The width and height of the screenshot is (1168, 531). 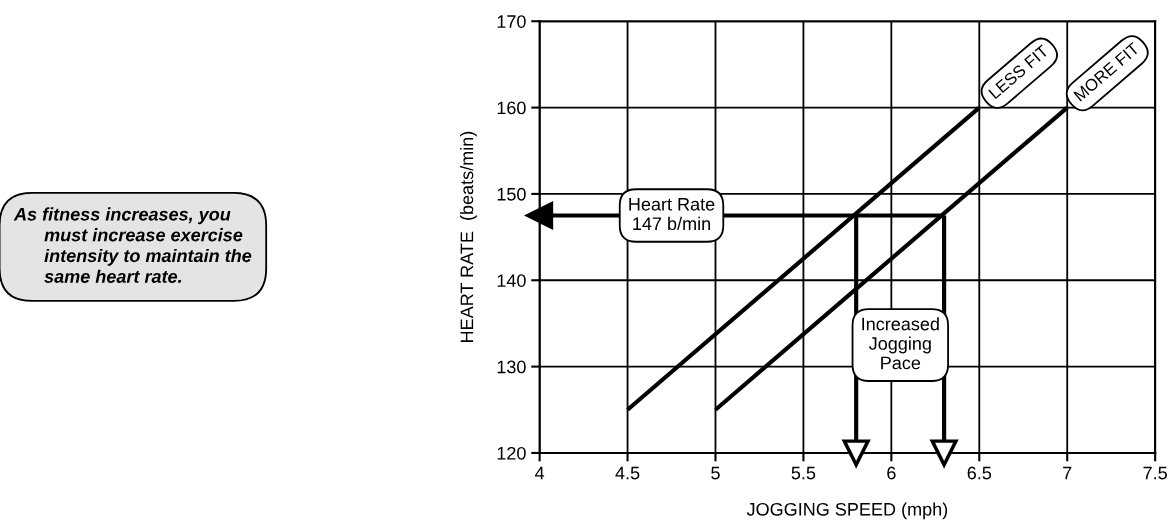 What do you see at coordinates (511, 453) in the screenshot?
I see `y-tick-label: 120` at bounding box center [511, 453].